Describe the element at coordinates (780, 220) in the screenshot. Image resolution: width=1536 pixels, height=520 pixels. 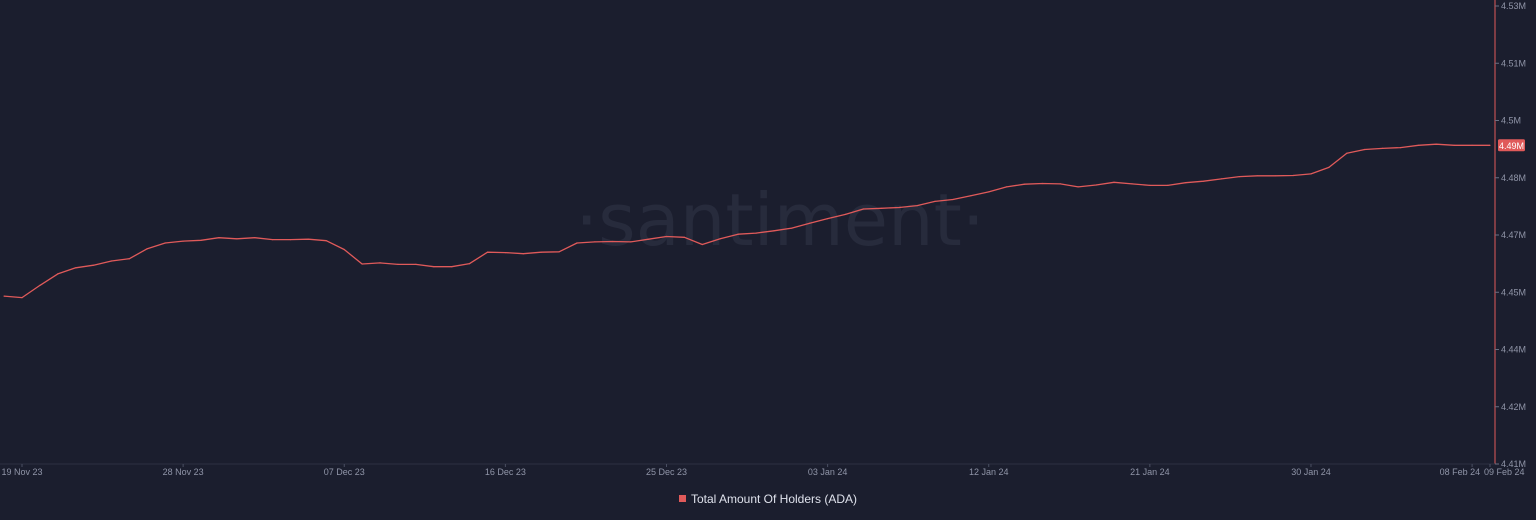
I see `watermark: ·santiment·` at that location.